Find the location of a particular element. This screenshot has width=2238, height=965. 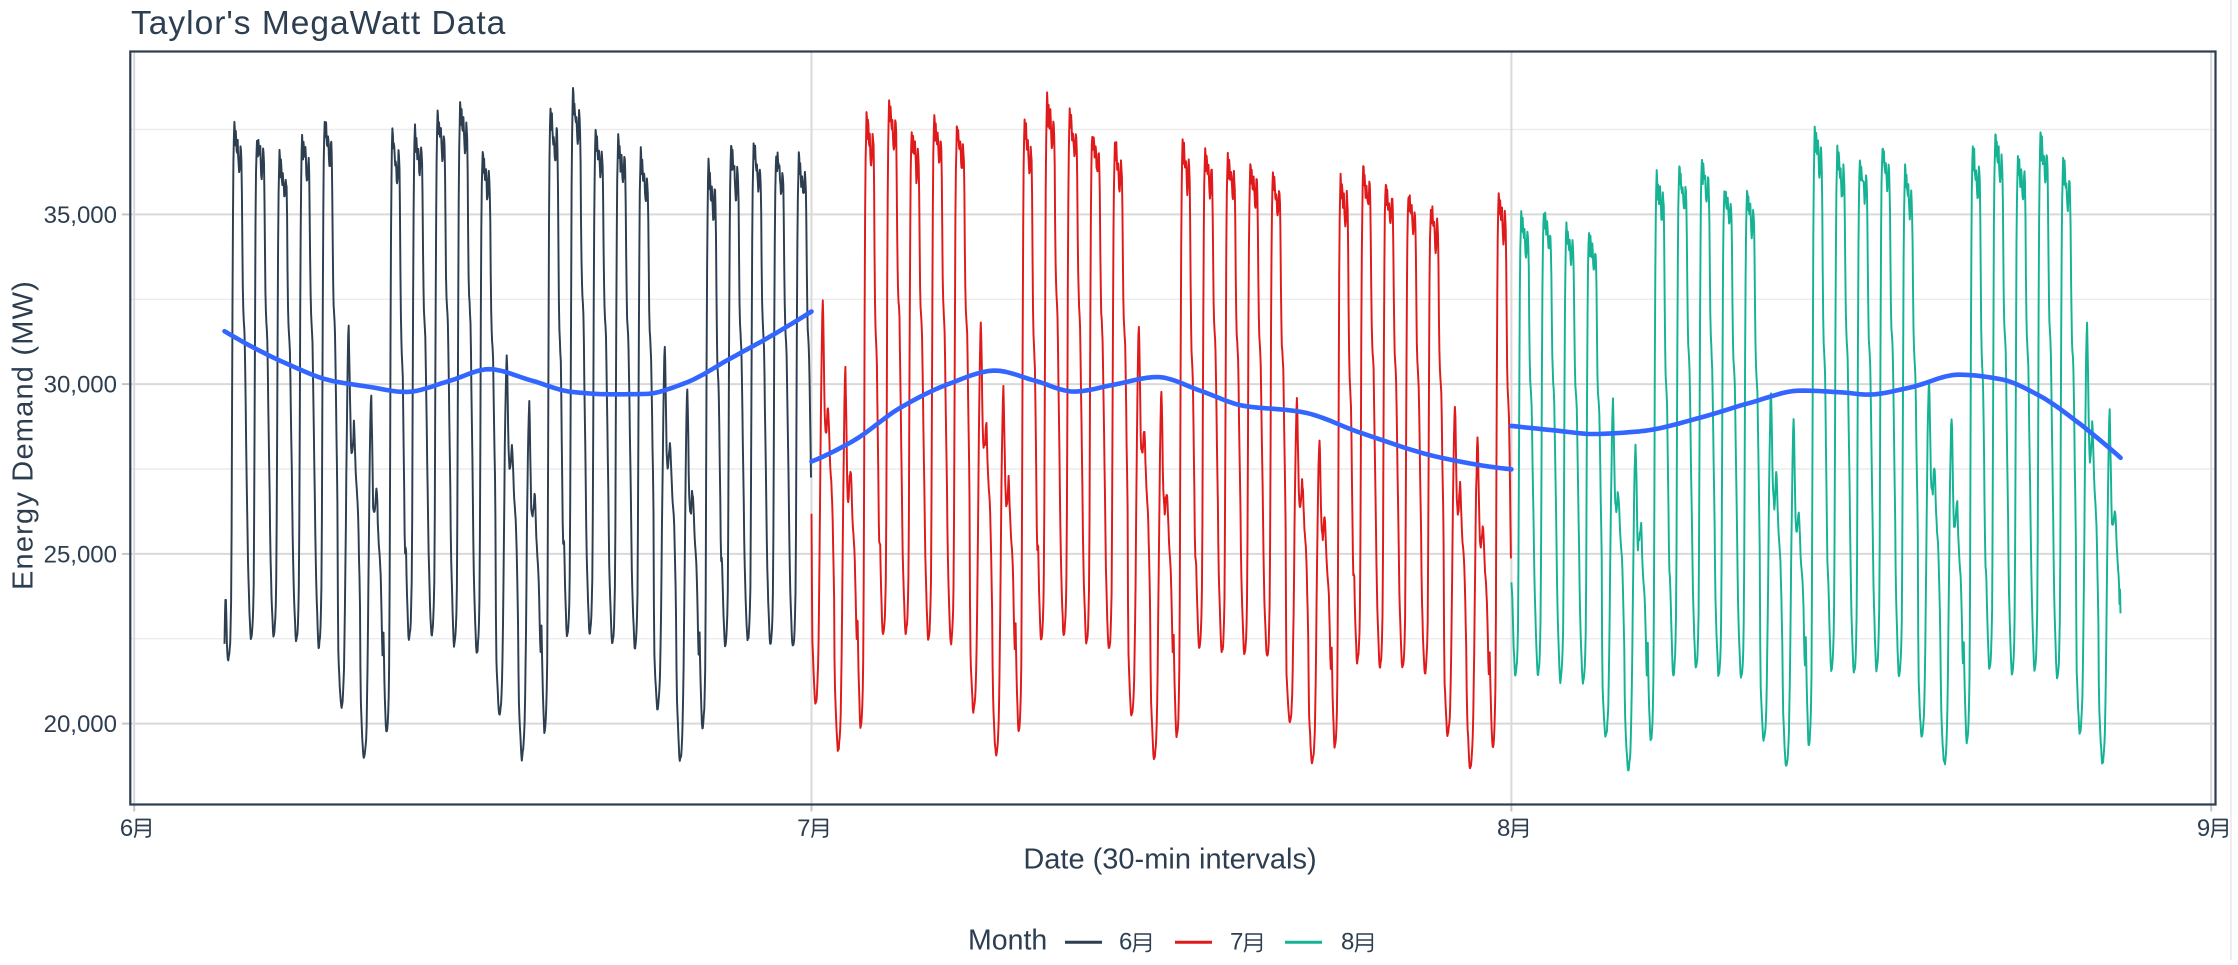

svg-text: Taylor's MegaWatt Data is located at coordinates (318, 23).